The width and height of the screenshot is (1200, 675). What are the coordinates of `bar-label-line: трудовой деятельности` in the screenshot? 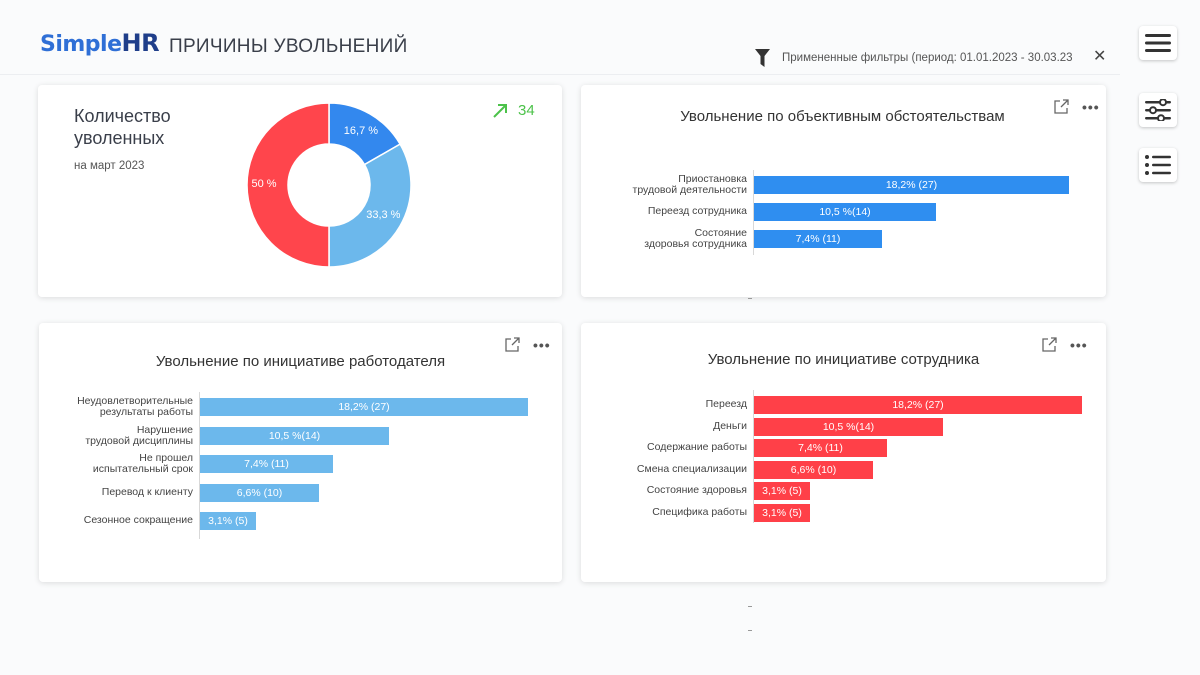 It's located at (689, 190).